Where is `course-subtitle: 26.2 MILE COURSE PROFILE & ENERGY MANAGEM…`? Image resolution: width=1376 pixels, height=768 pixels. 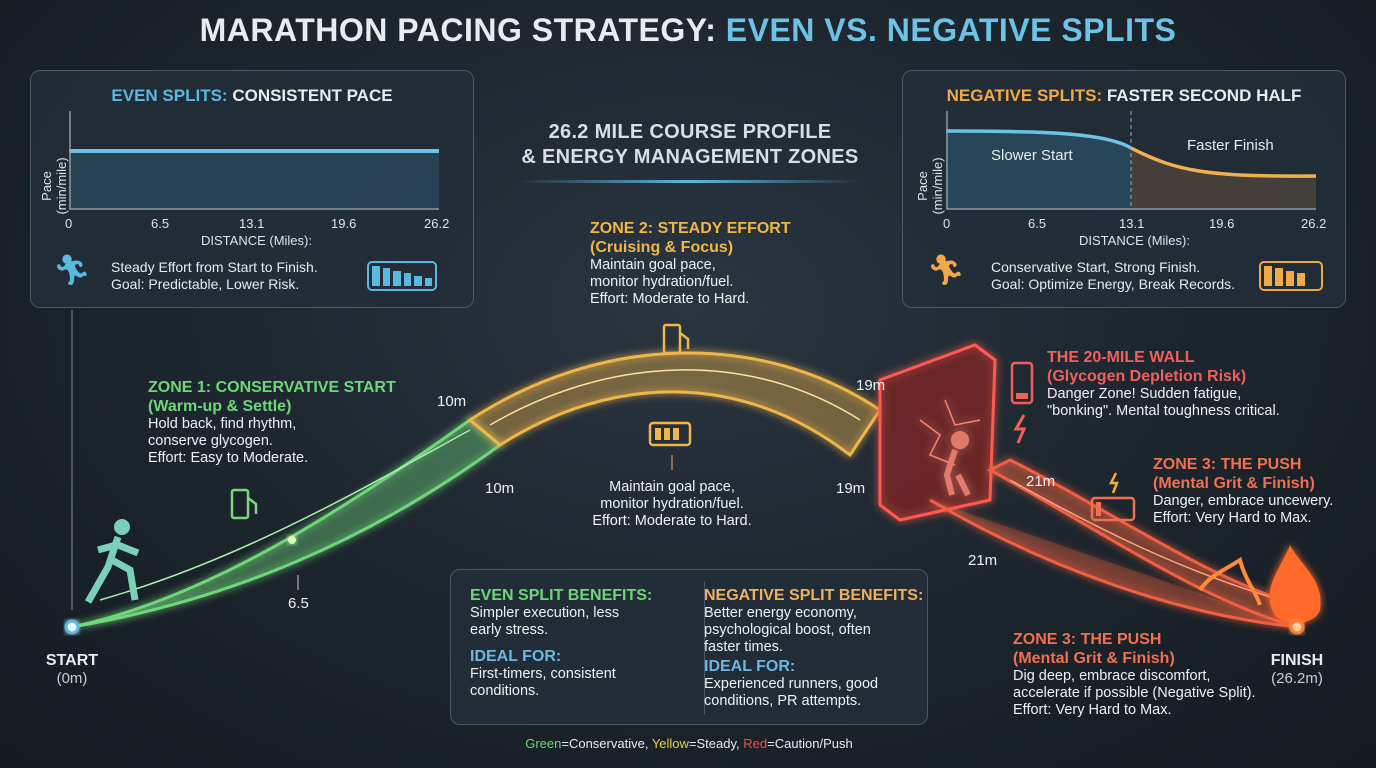
course-subtitle: 26.2 MILE COURSE PROFILE & ENERGY MANAGEM… is located at coordinates (690, 145).